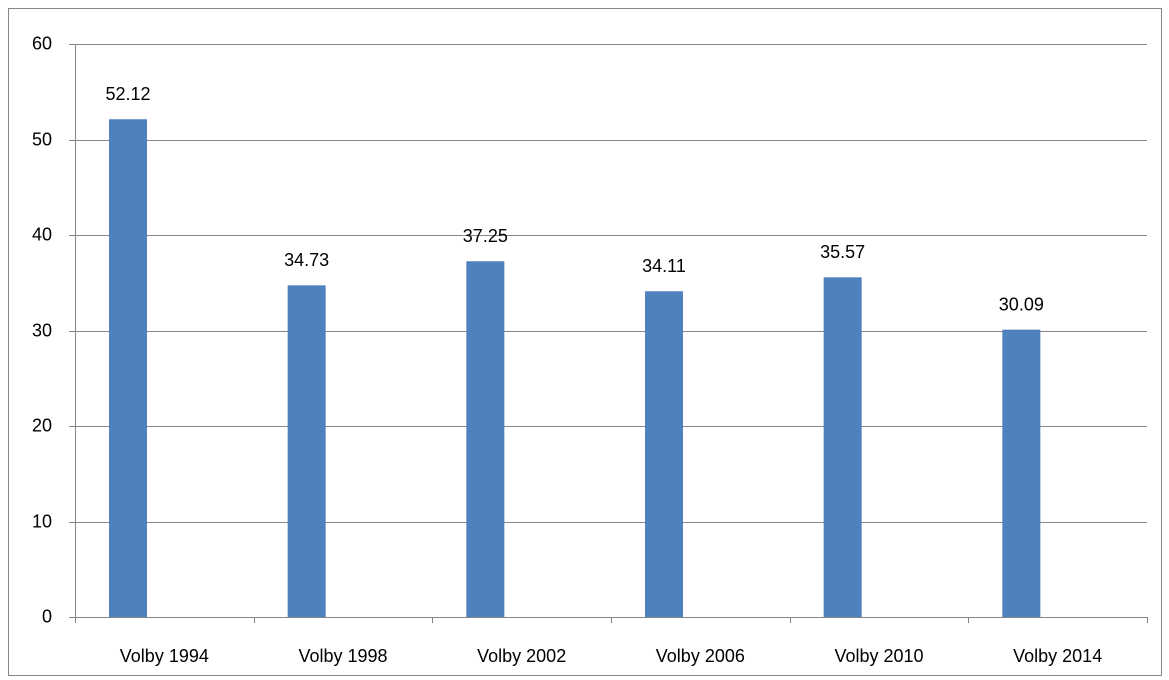  What do you see at coordinates (42, 521) in the screenshot?
I see `y-tick-label: 10` at bounding box center [42, 521].